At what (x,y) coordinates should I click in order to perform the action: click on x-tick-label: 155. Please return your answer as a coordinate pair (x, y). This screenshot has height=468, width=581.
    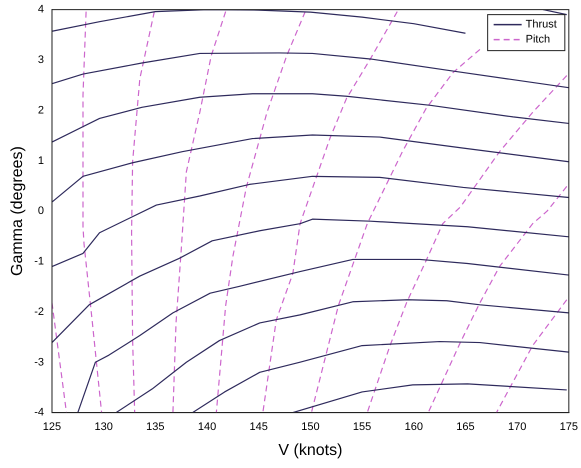
    Looking at the image, I should click on (362, 427).